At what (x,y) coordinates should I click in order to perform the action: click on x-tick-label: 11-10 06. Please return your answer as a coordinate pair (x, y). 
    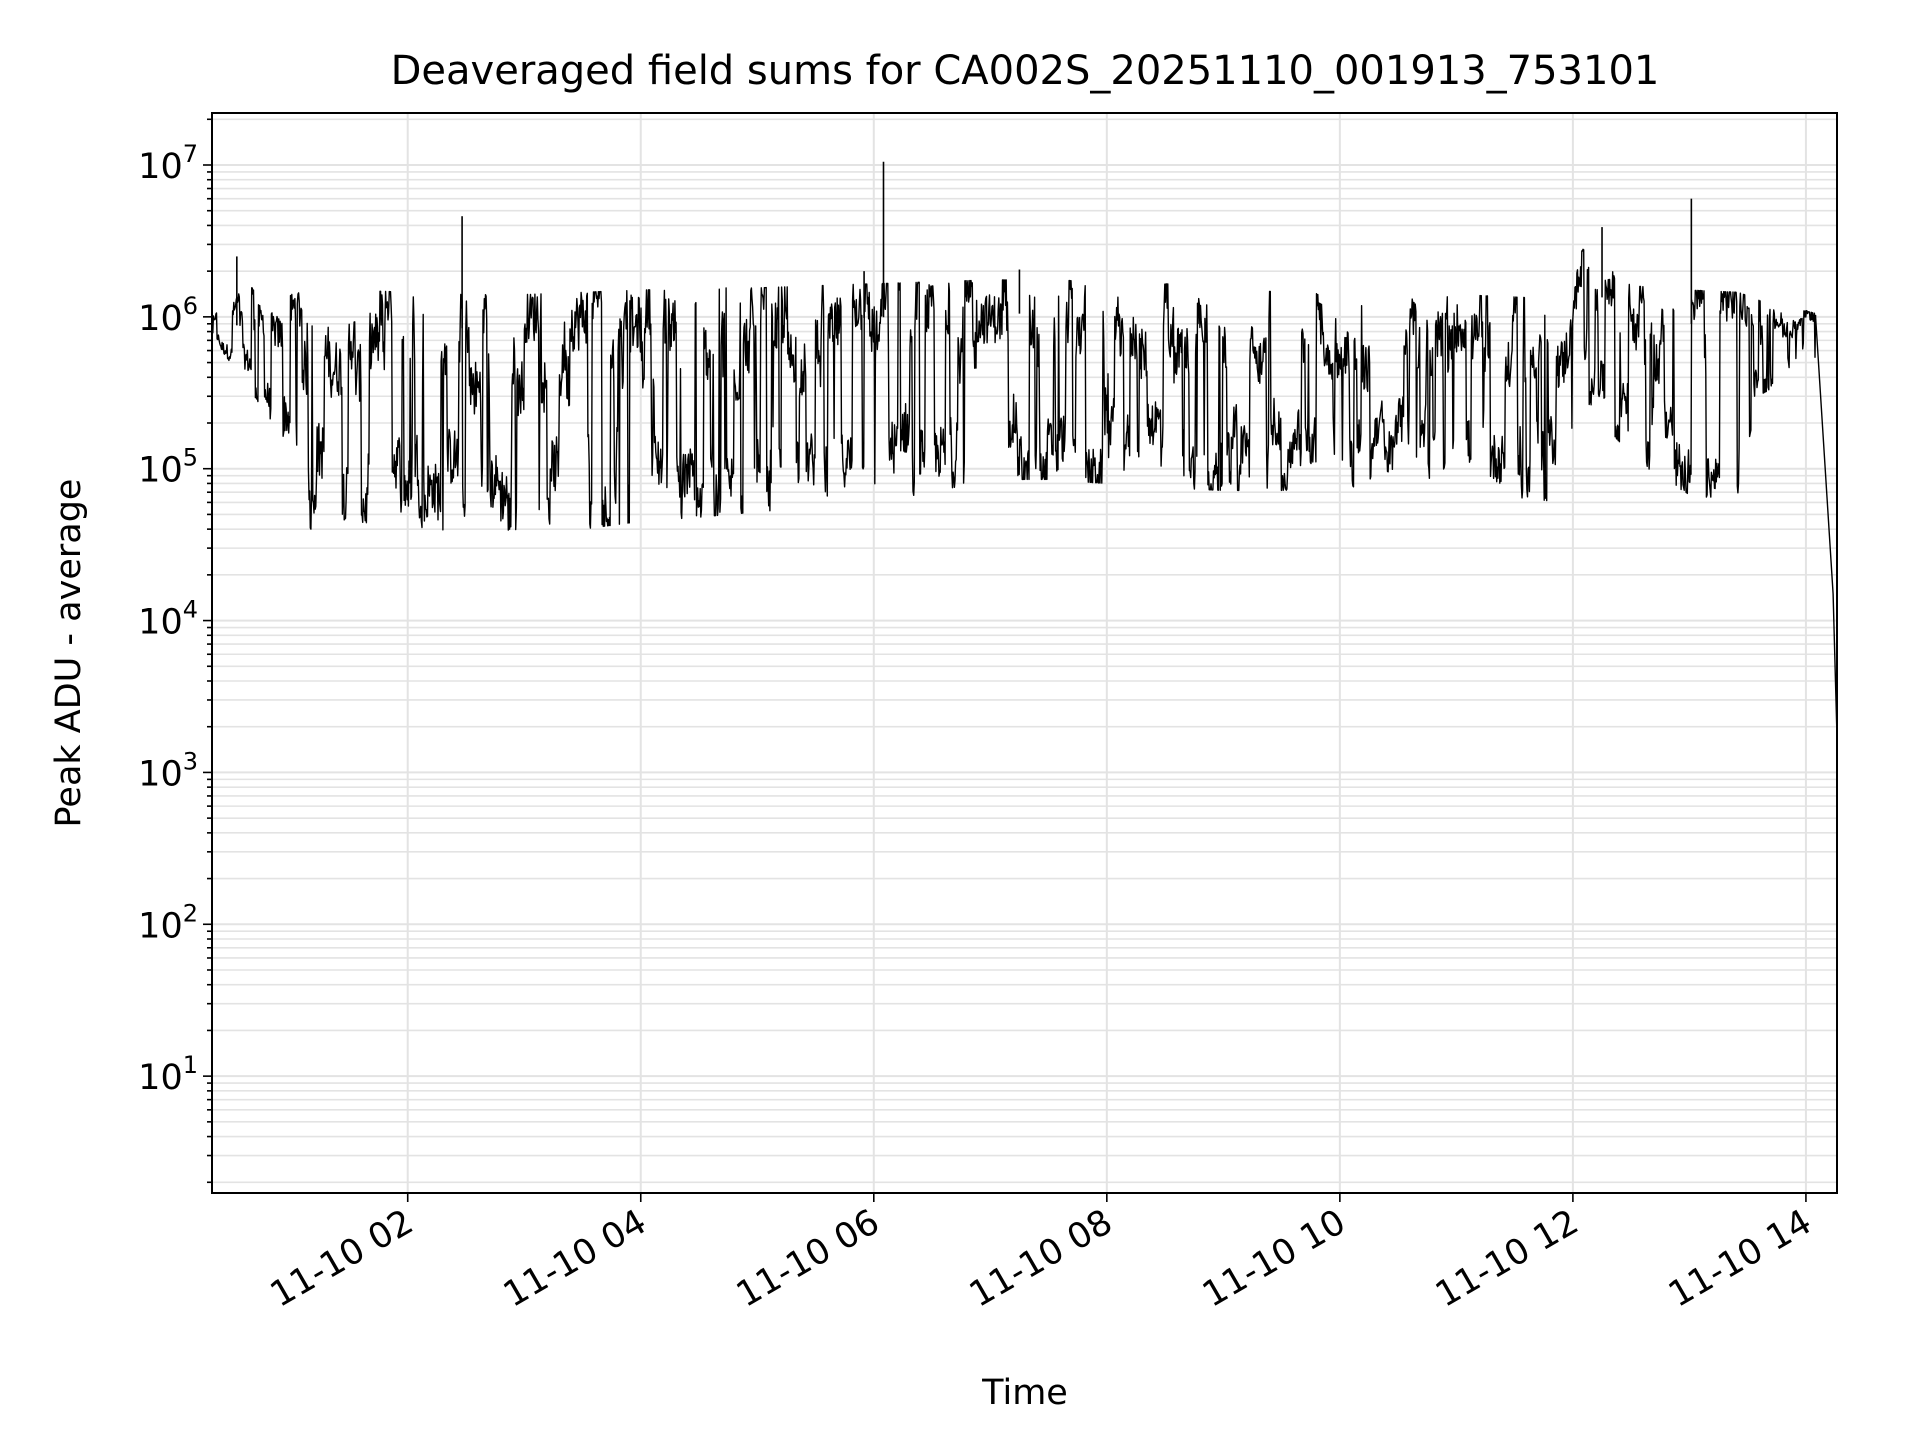
    Looking at the image, I should click on (808, 1258).